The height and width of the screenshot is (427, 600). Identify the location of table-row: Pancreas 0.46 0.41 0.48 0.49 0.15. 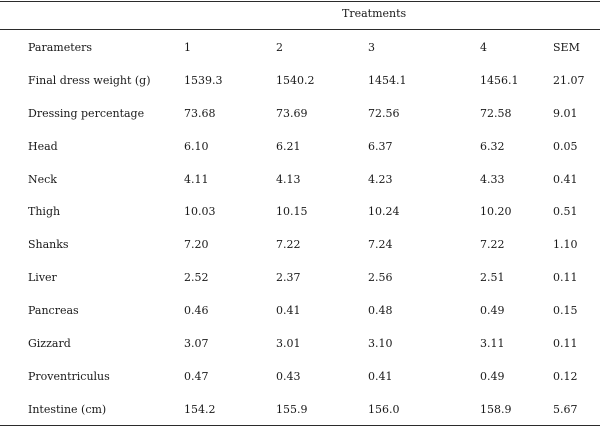
(300, 311).